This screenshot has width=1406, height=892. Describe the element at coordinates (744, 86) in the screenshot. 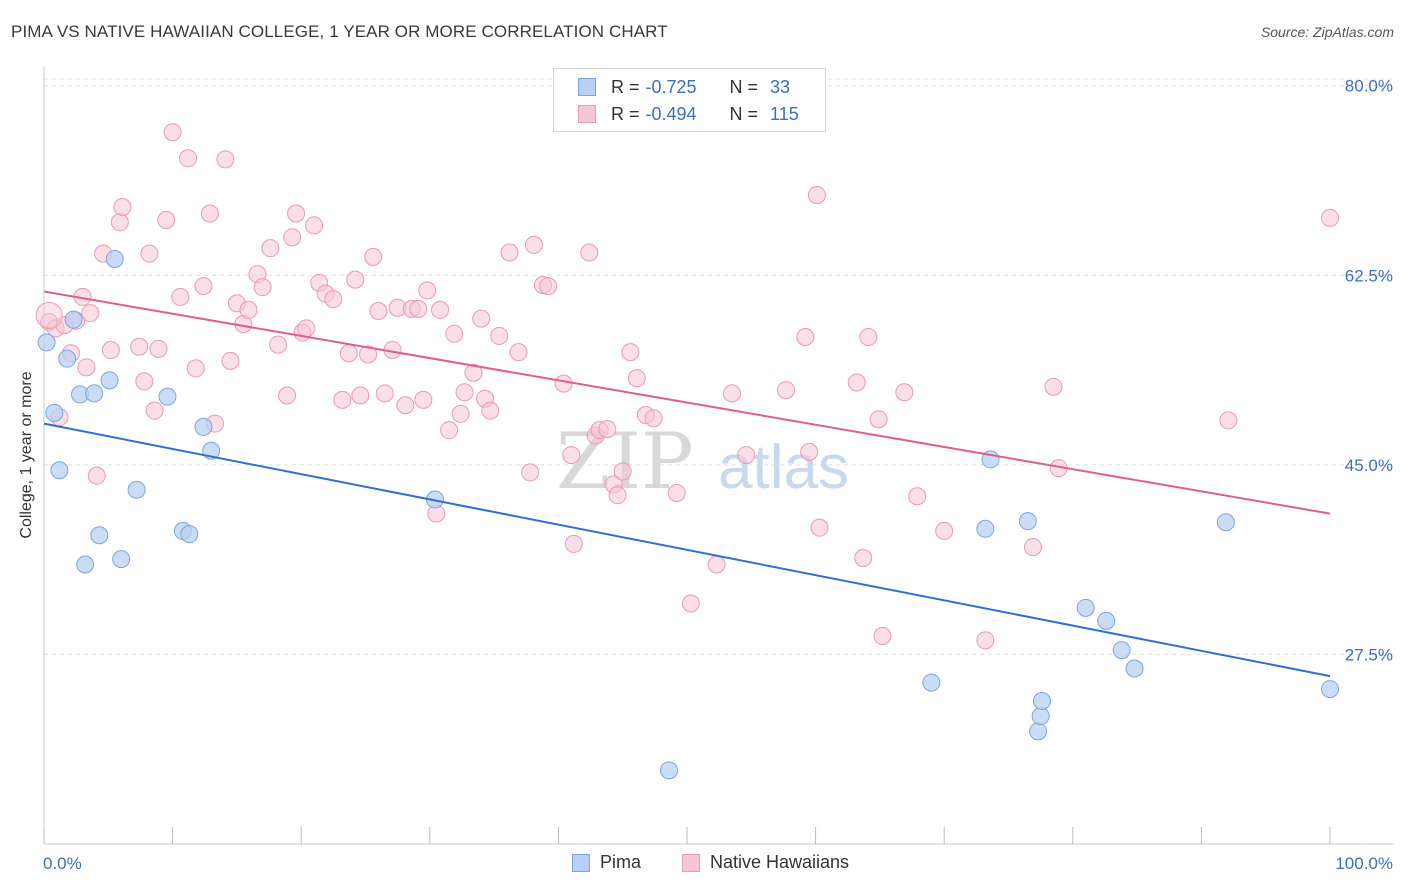

I see `legend-n-label: N =` at that location.